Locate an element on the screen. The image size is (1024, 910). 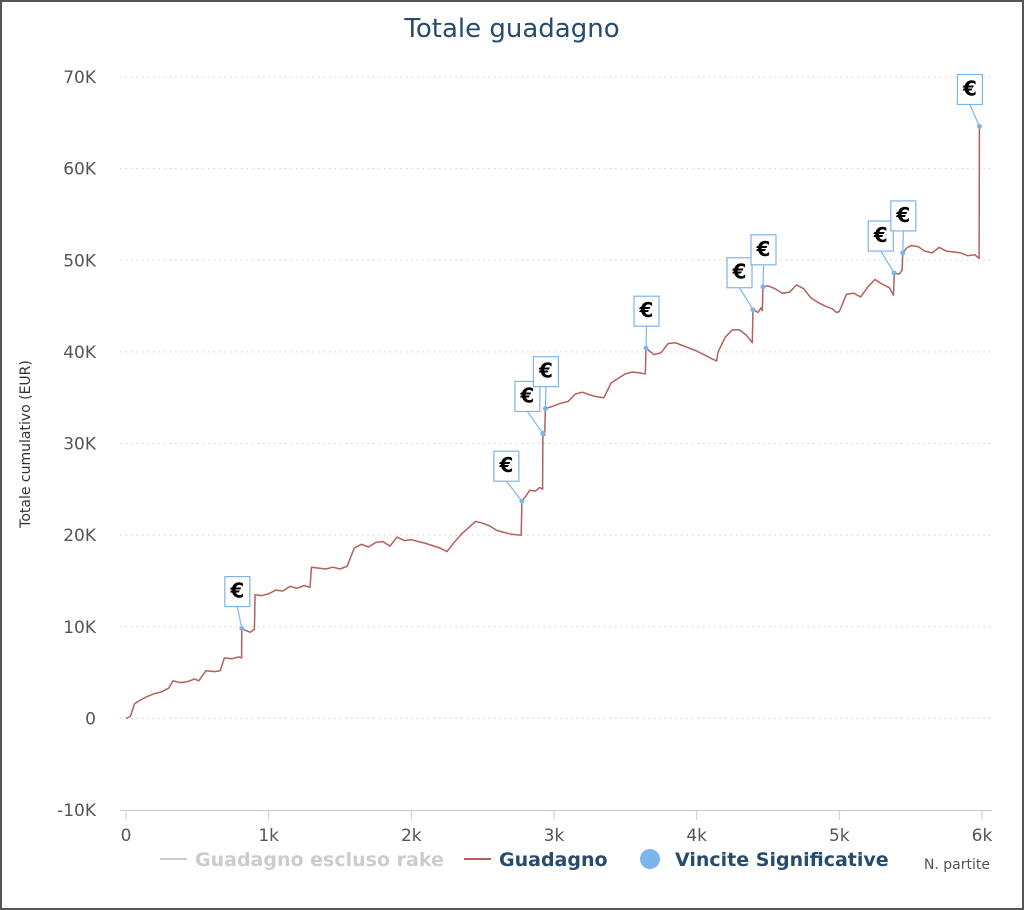
legend-item-escluso-rake: Guadagno escluso rake is located at coordinates (302, 860).